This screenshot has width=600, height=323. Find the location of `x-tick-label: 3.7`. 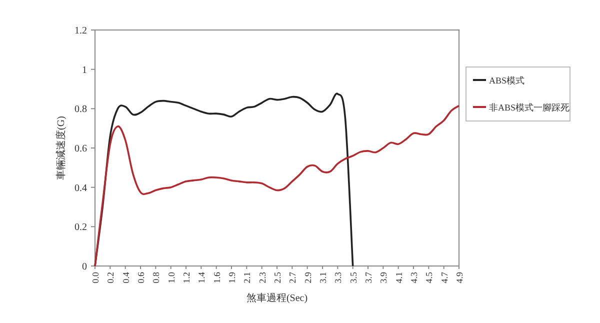

x-tick-label: 3.7 is located at coordinates (369, 278).